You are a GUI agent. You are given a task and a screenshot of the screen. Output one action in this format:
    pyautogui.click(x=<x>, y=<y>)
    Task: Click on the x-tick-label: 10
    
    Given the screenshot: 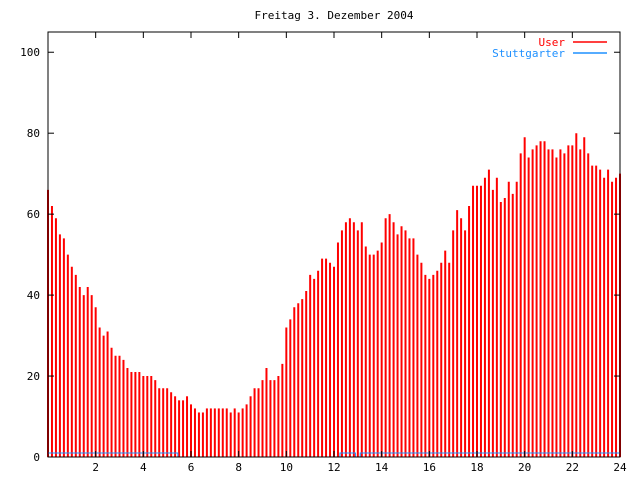 What is the action you would take?
    pyautogui.click(x=286, y=467)
    